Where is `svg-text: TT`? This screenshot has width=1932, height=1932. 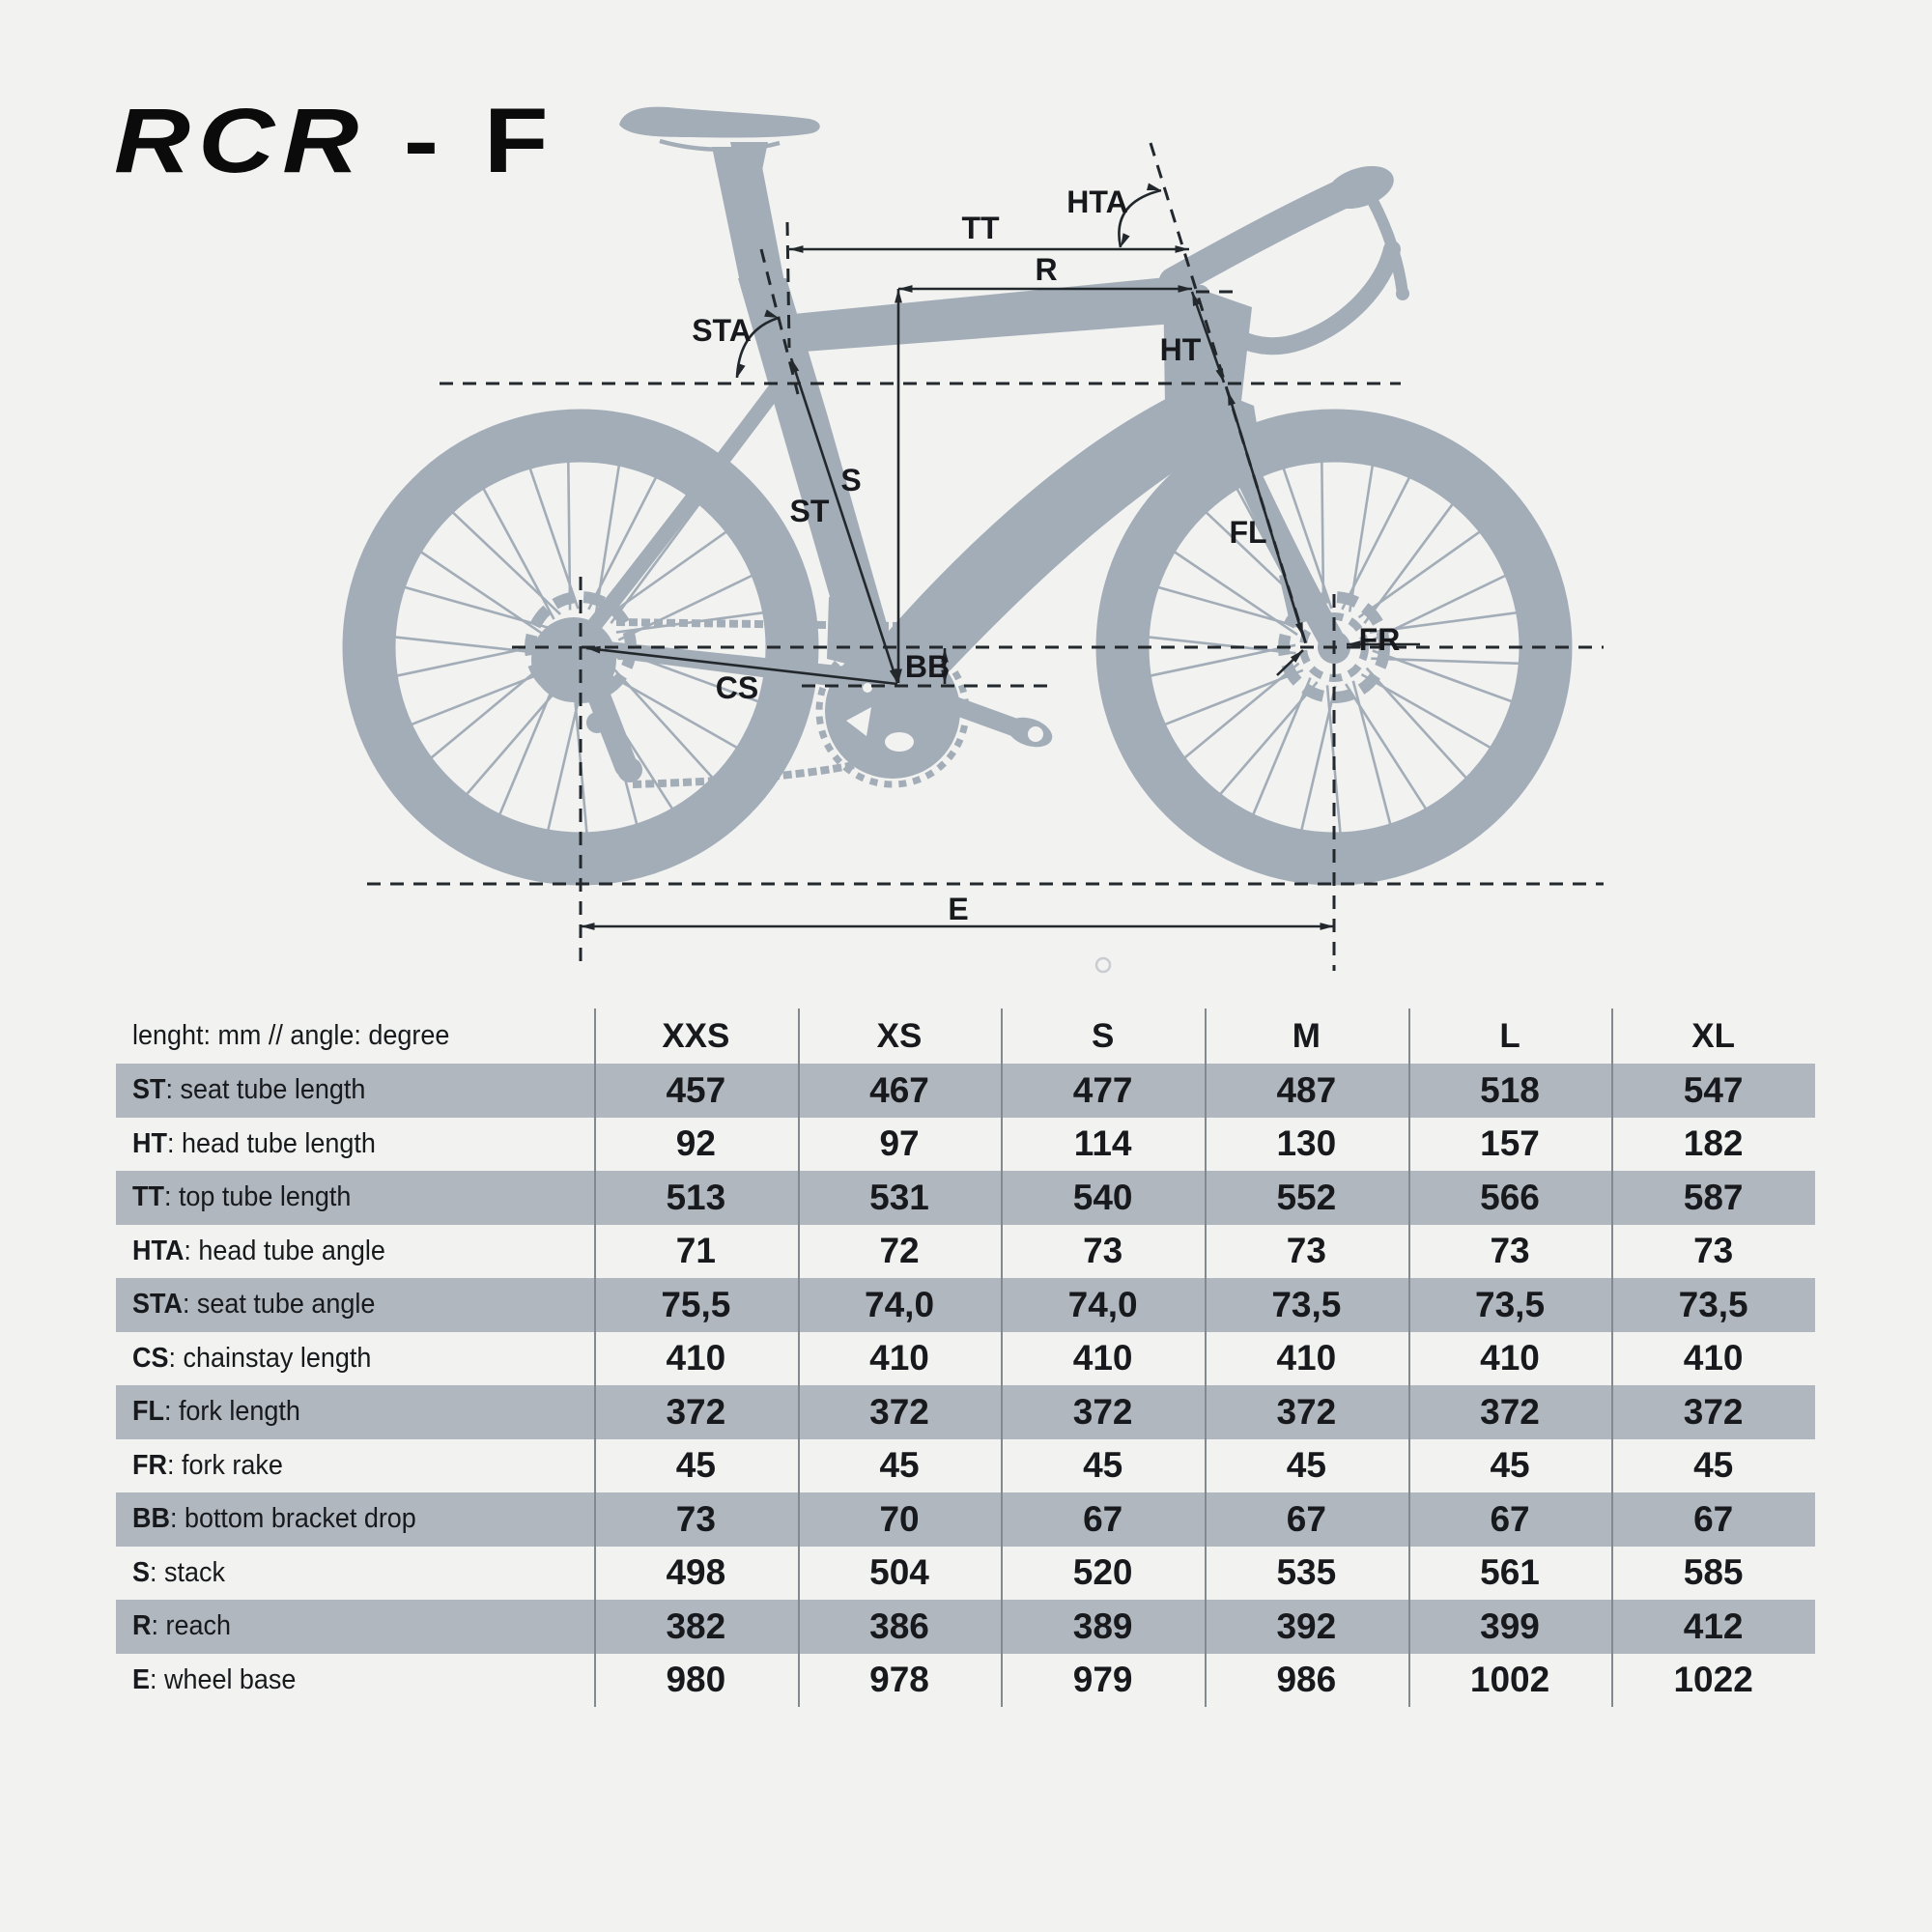 svg-text: TT is located at coordinates (980, 228).